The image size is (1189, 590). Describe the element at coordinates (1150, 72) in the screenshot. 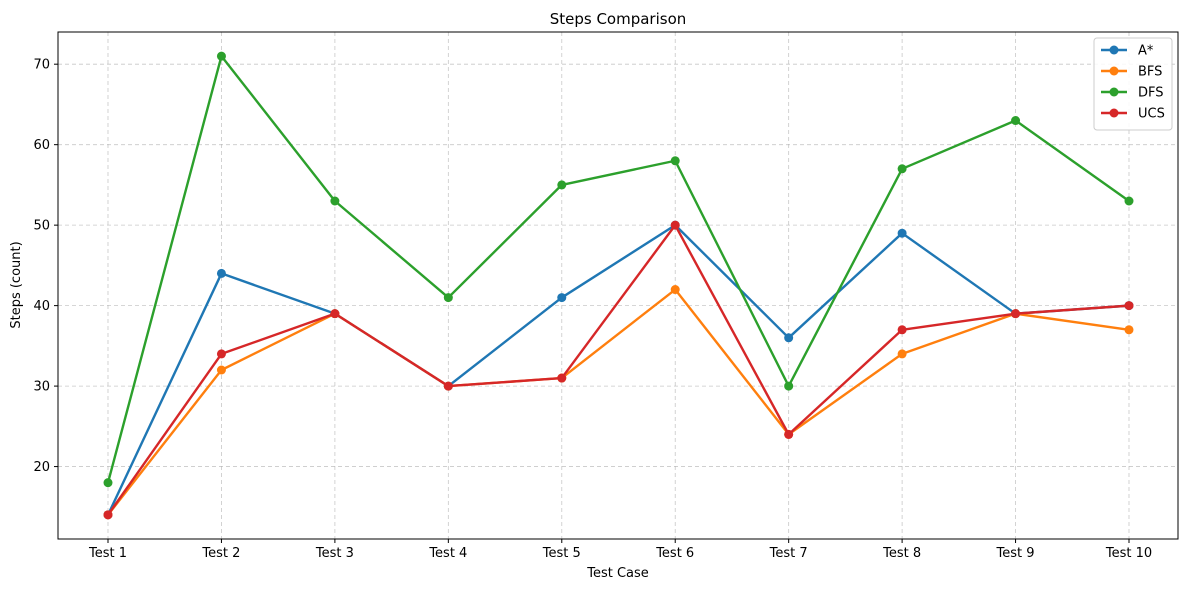

I see `legend-label: BFS` at that location.